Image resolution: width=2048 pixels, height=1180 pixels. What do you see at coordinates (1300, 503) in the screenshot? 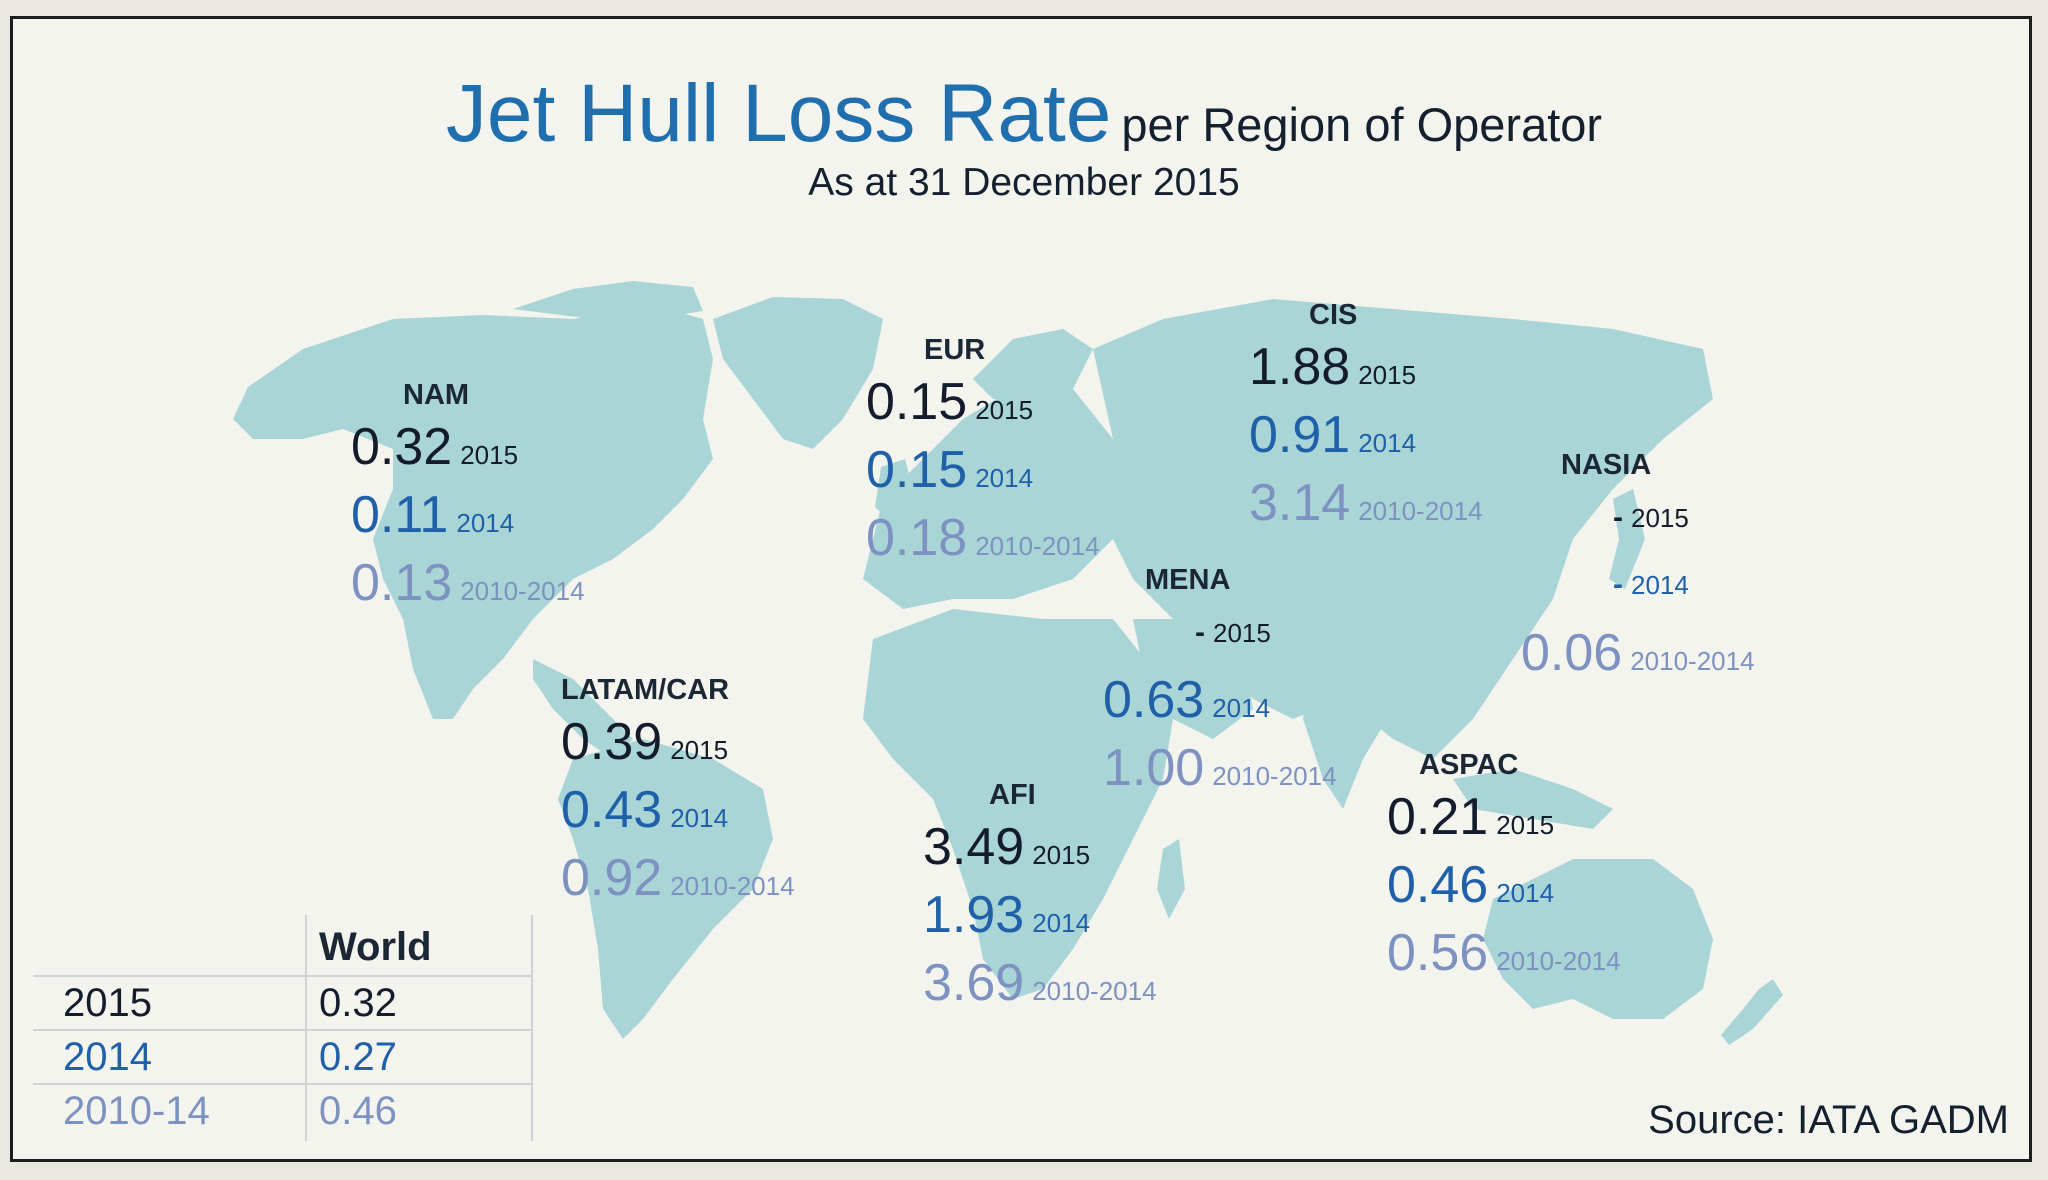
I see `value-avg: 3.14` at bounding box center [1300, 503].